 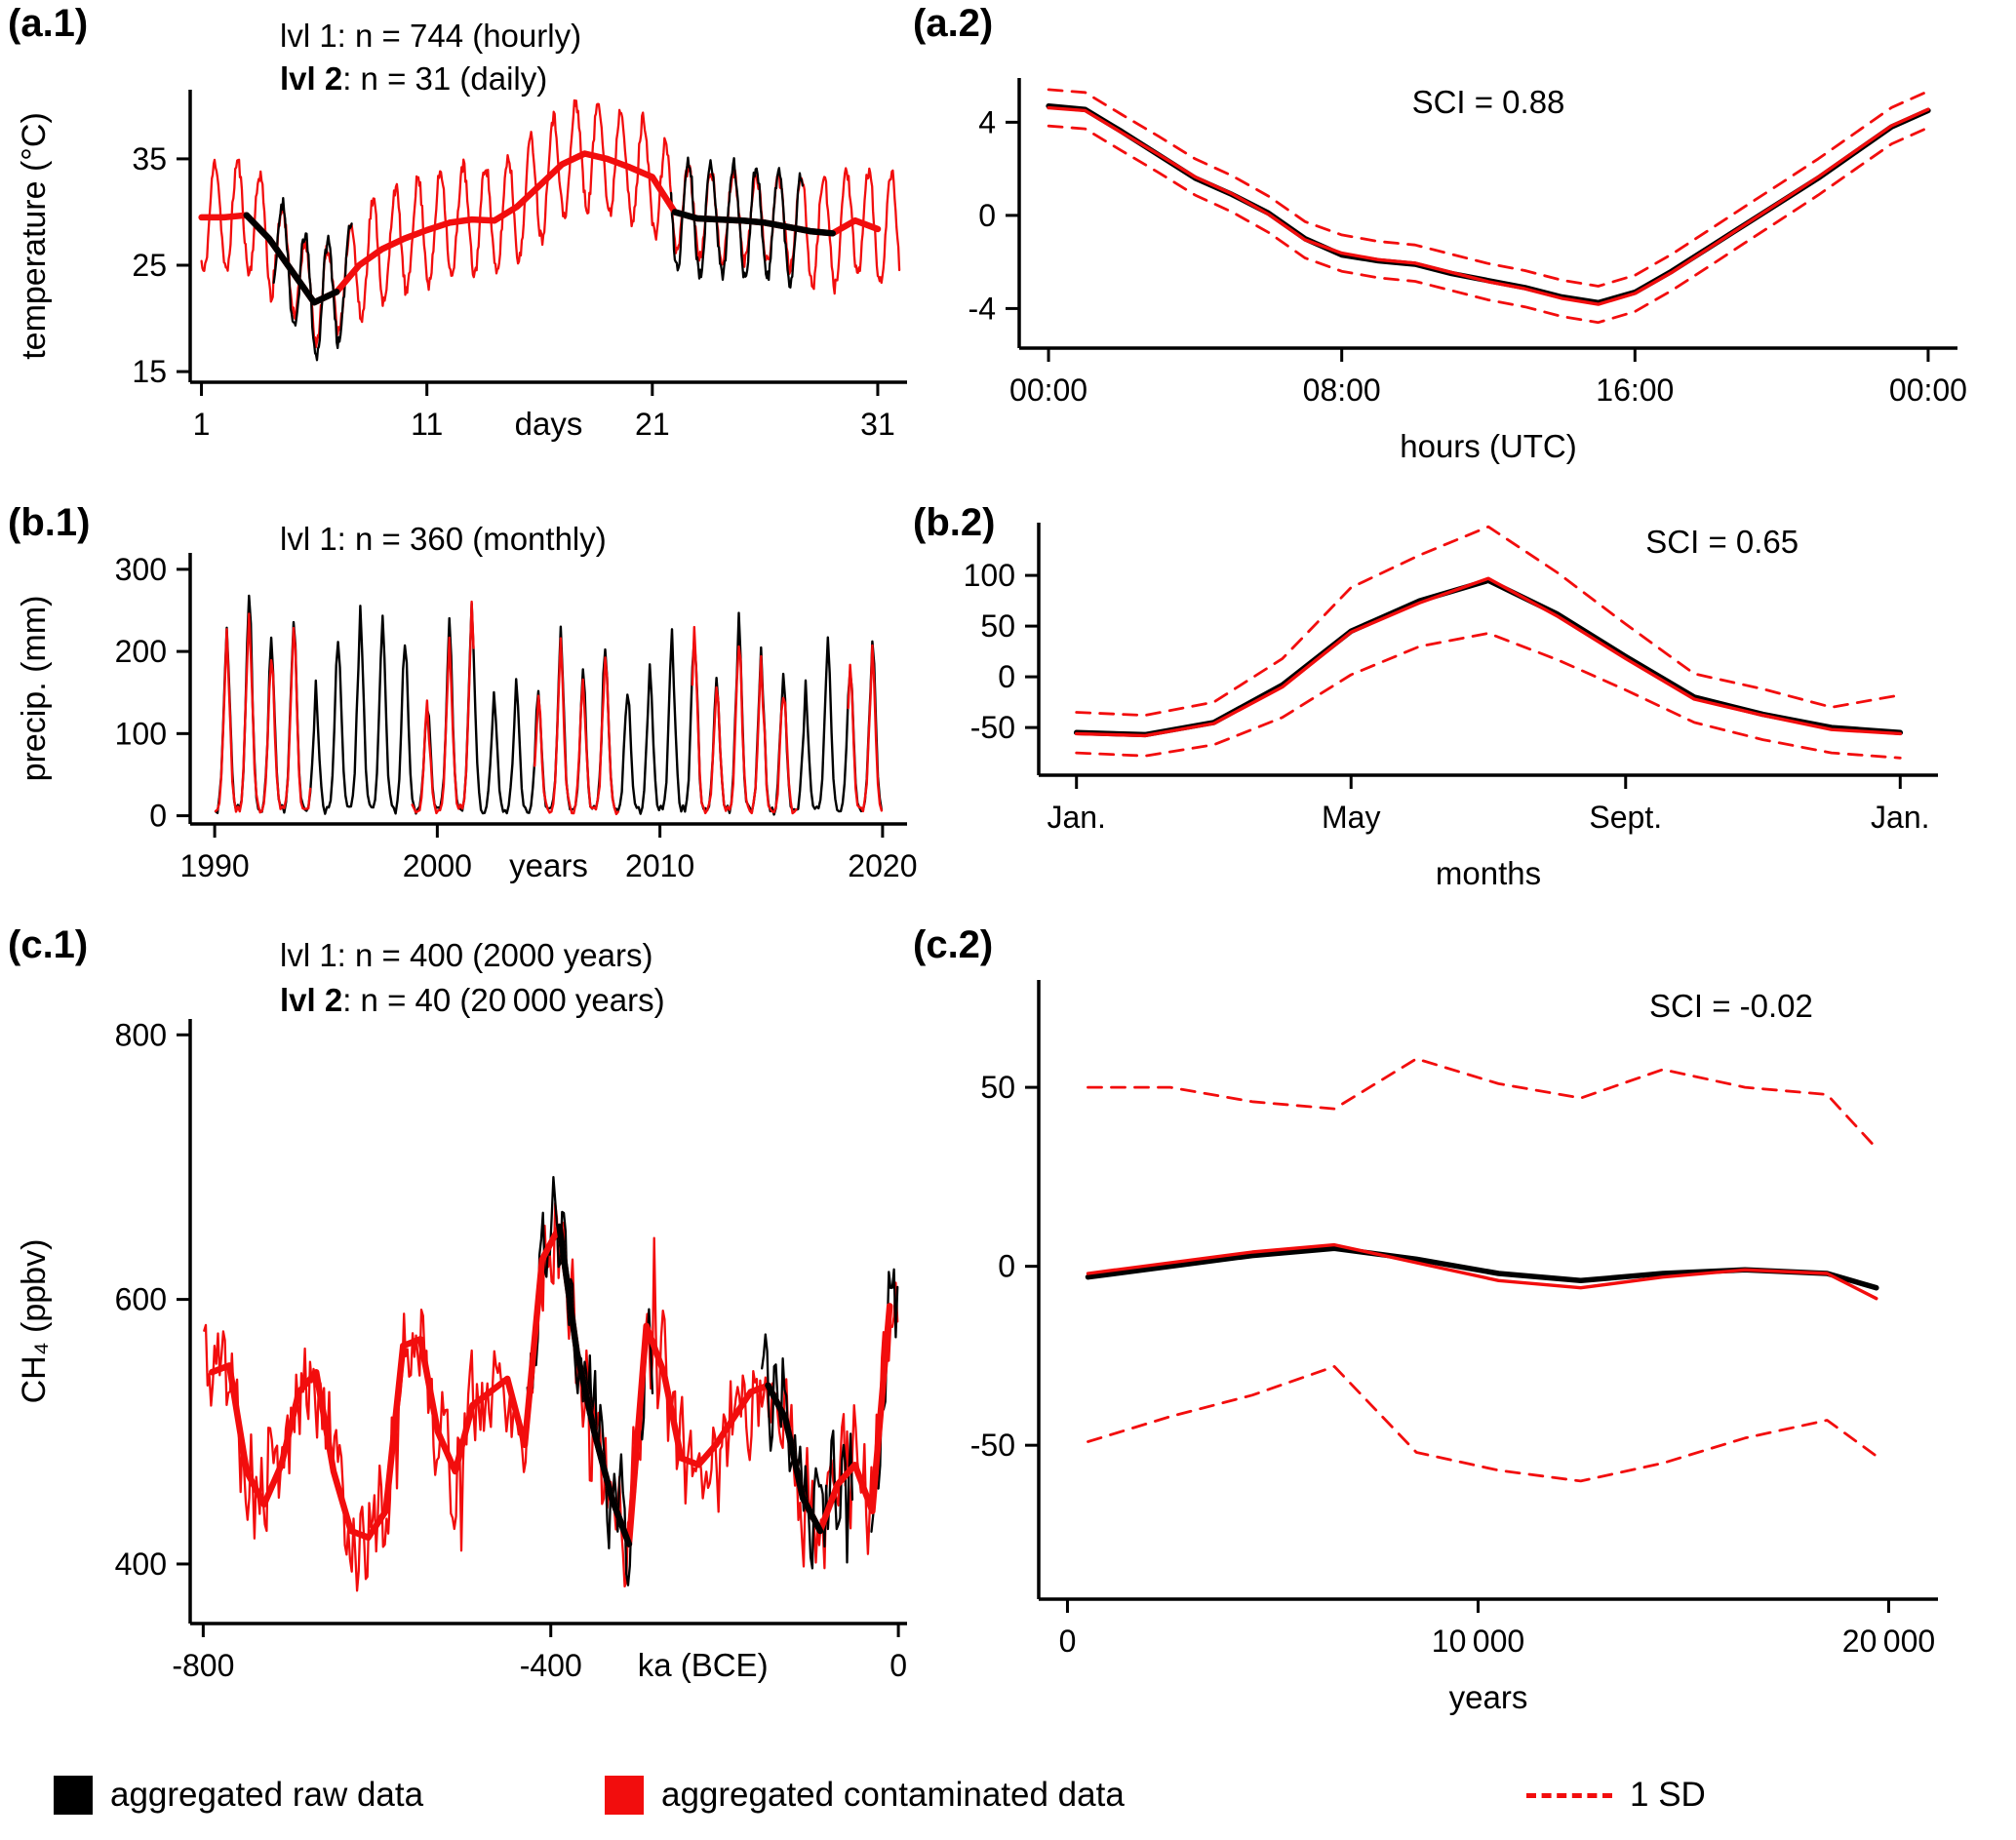 I want to click on svg-text: 15, so click(x=149, y=372).